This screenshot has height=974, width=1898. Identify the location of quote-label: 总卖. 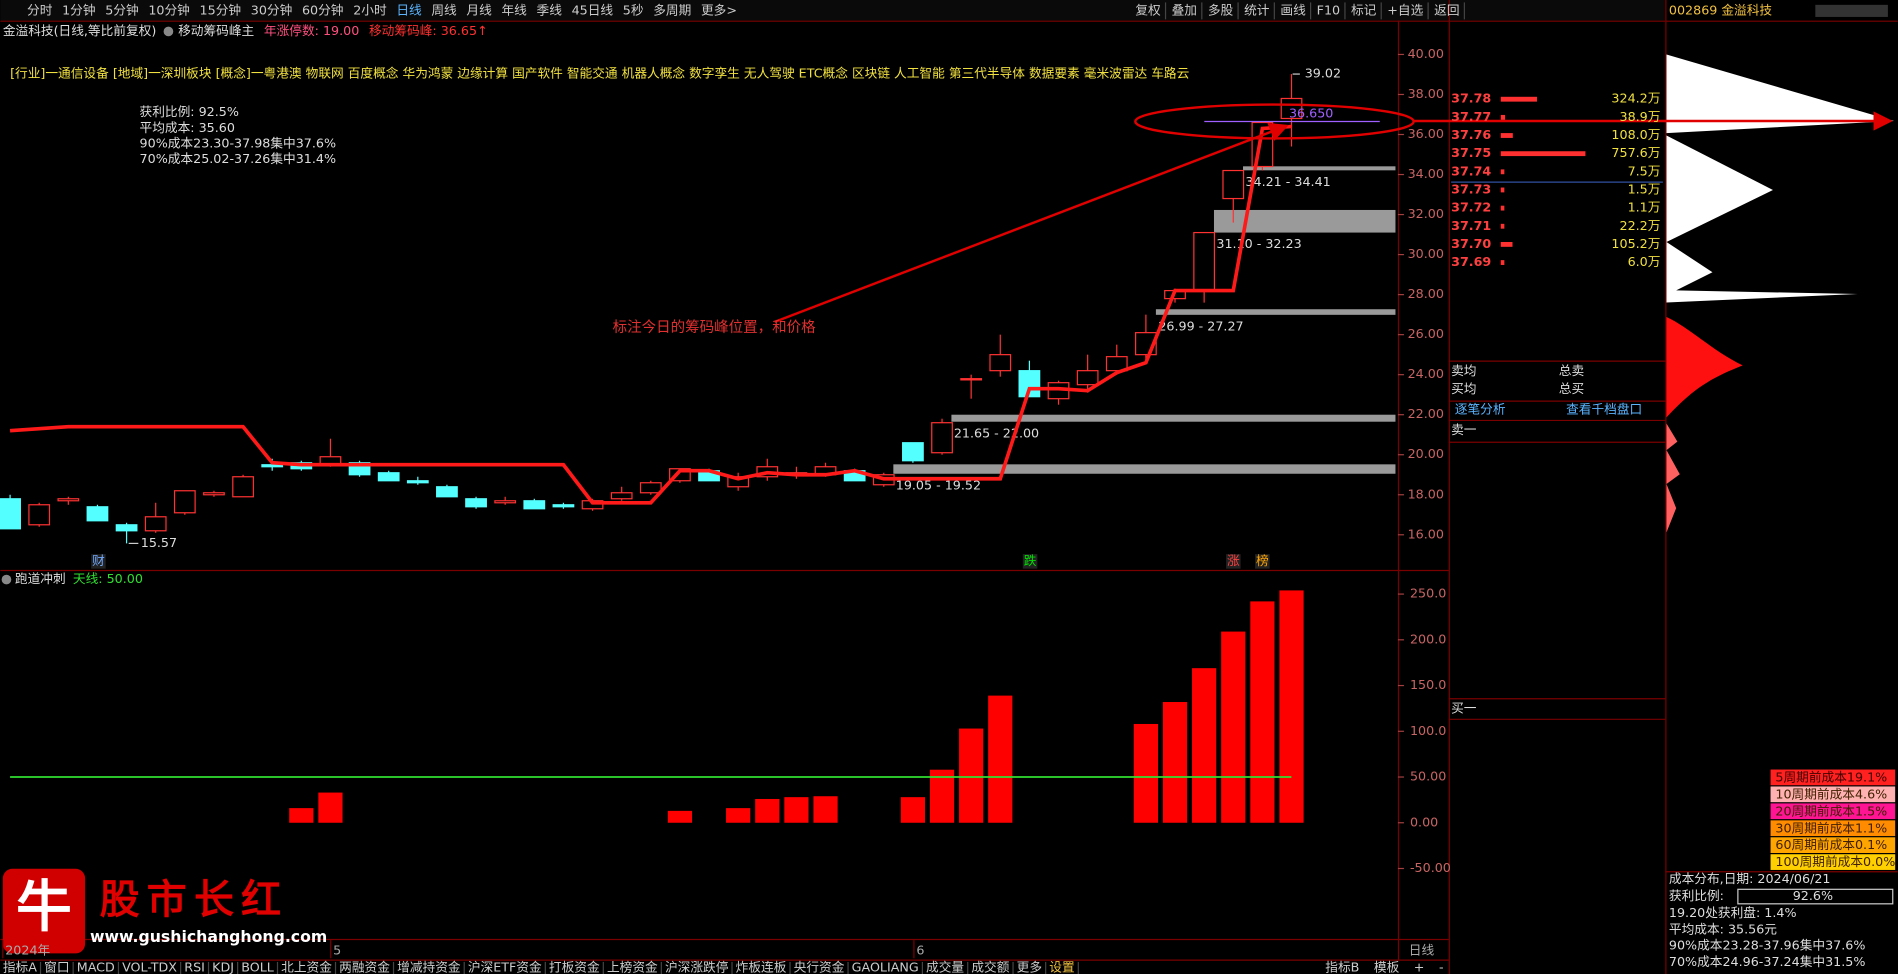
(1572, 370).